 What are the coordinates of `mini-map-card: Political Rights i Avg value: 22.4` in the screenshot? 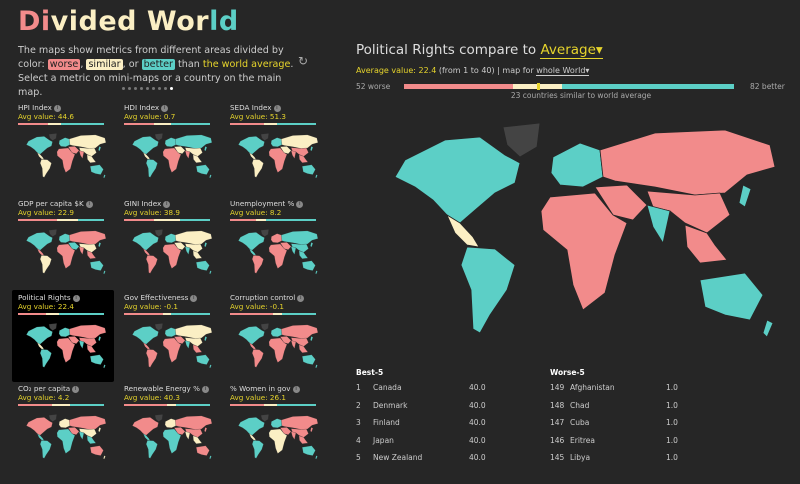 It's located at (63, 336).